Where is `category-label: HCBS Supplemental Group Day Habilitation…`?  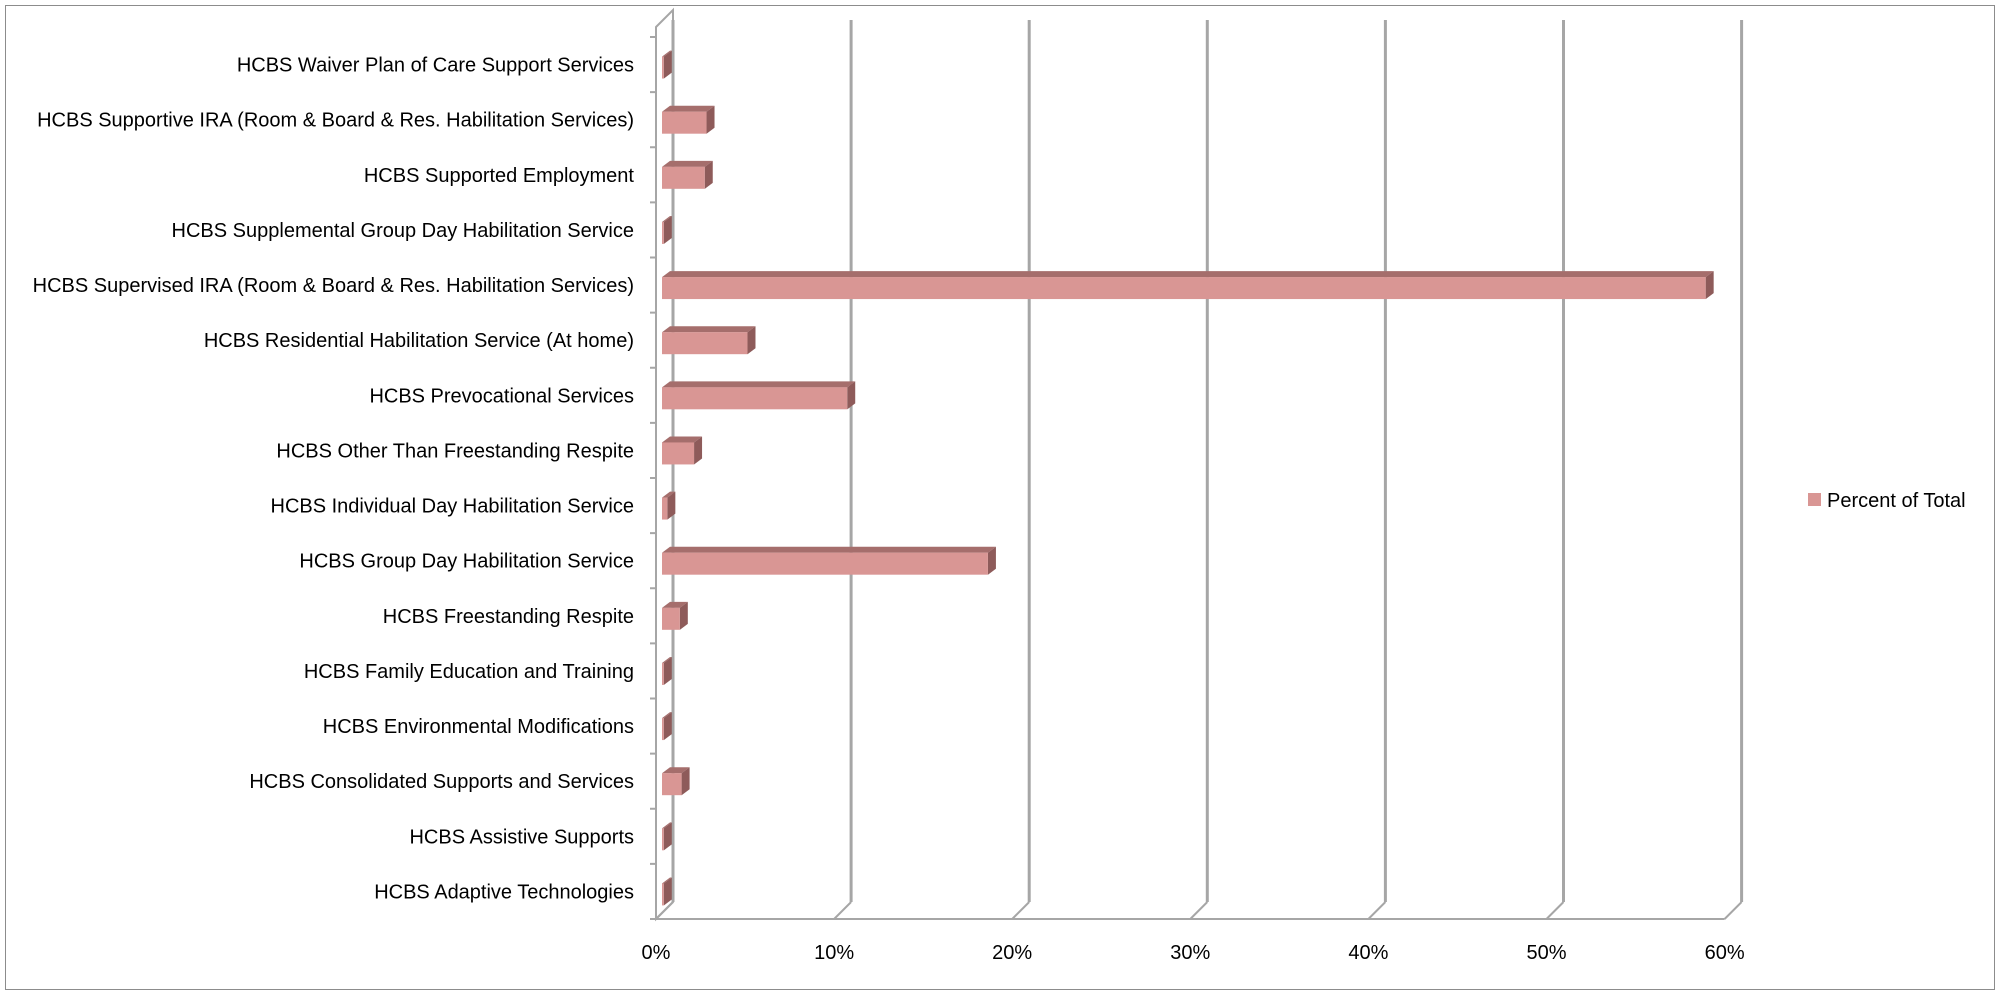 category-label: HCBS Supplemental Group Day Habilitation… is located at coordinates (403, 231).